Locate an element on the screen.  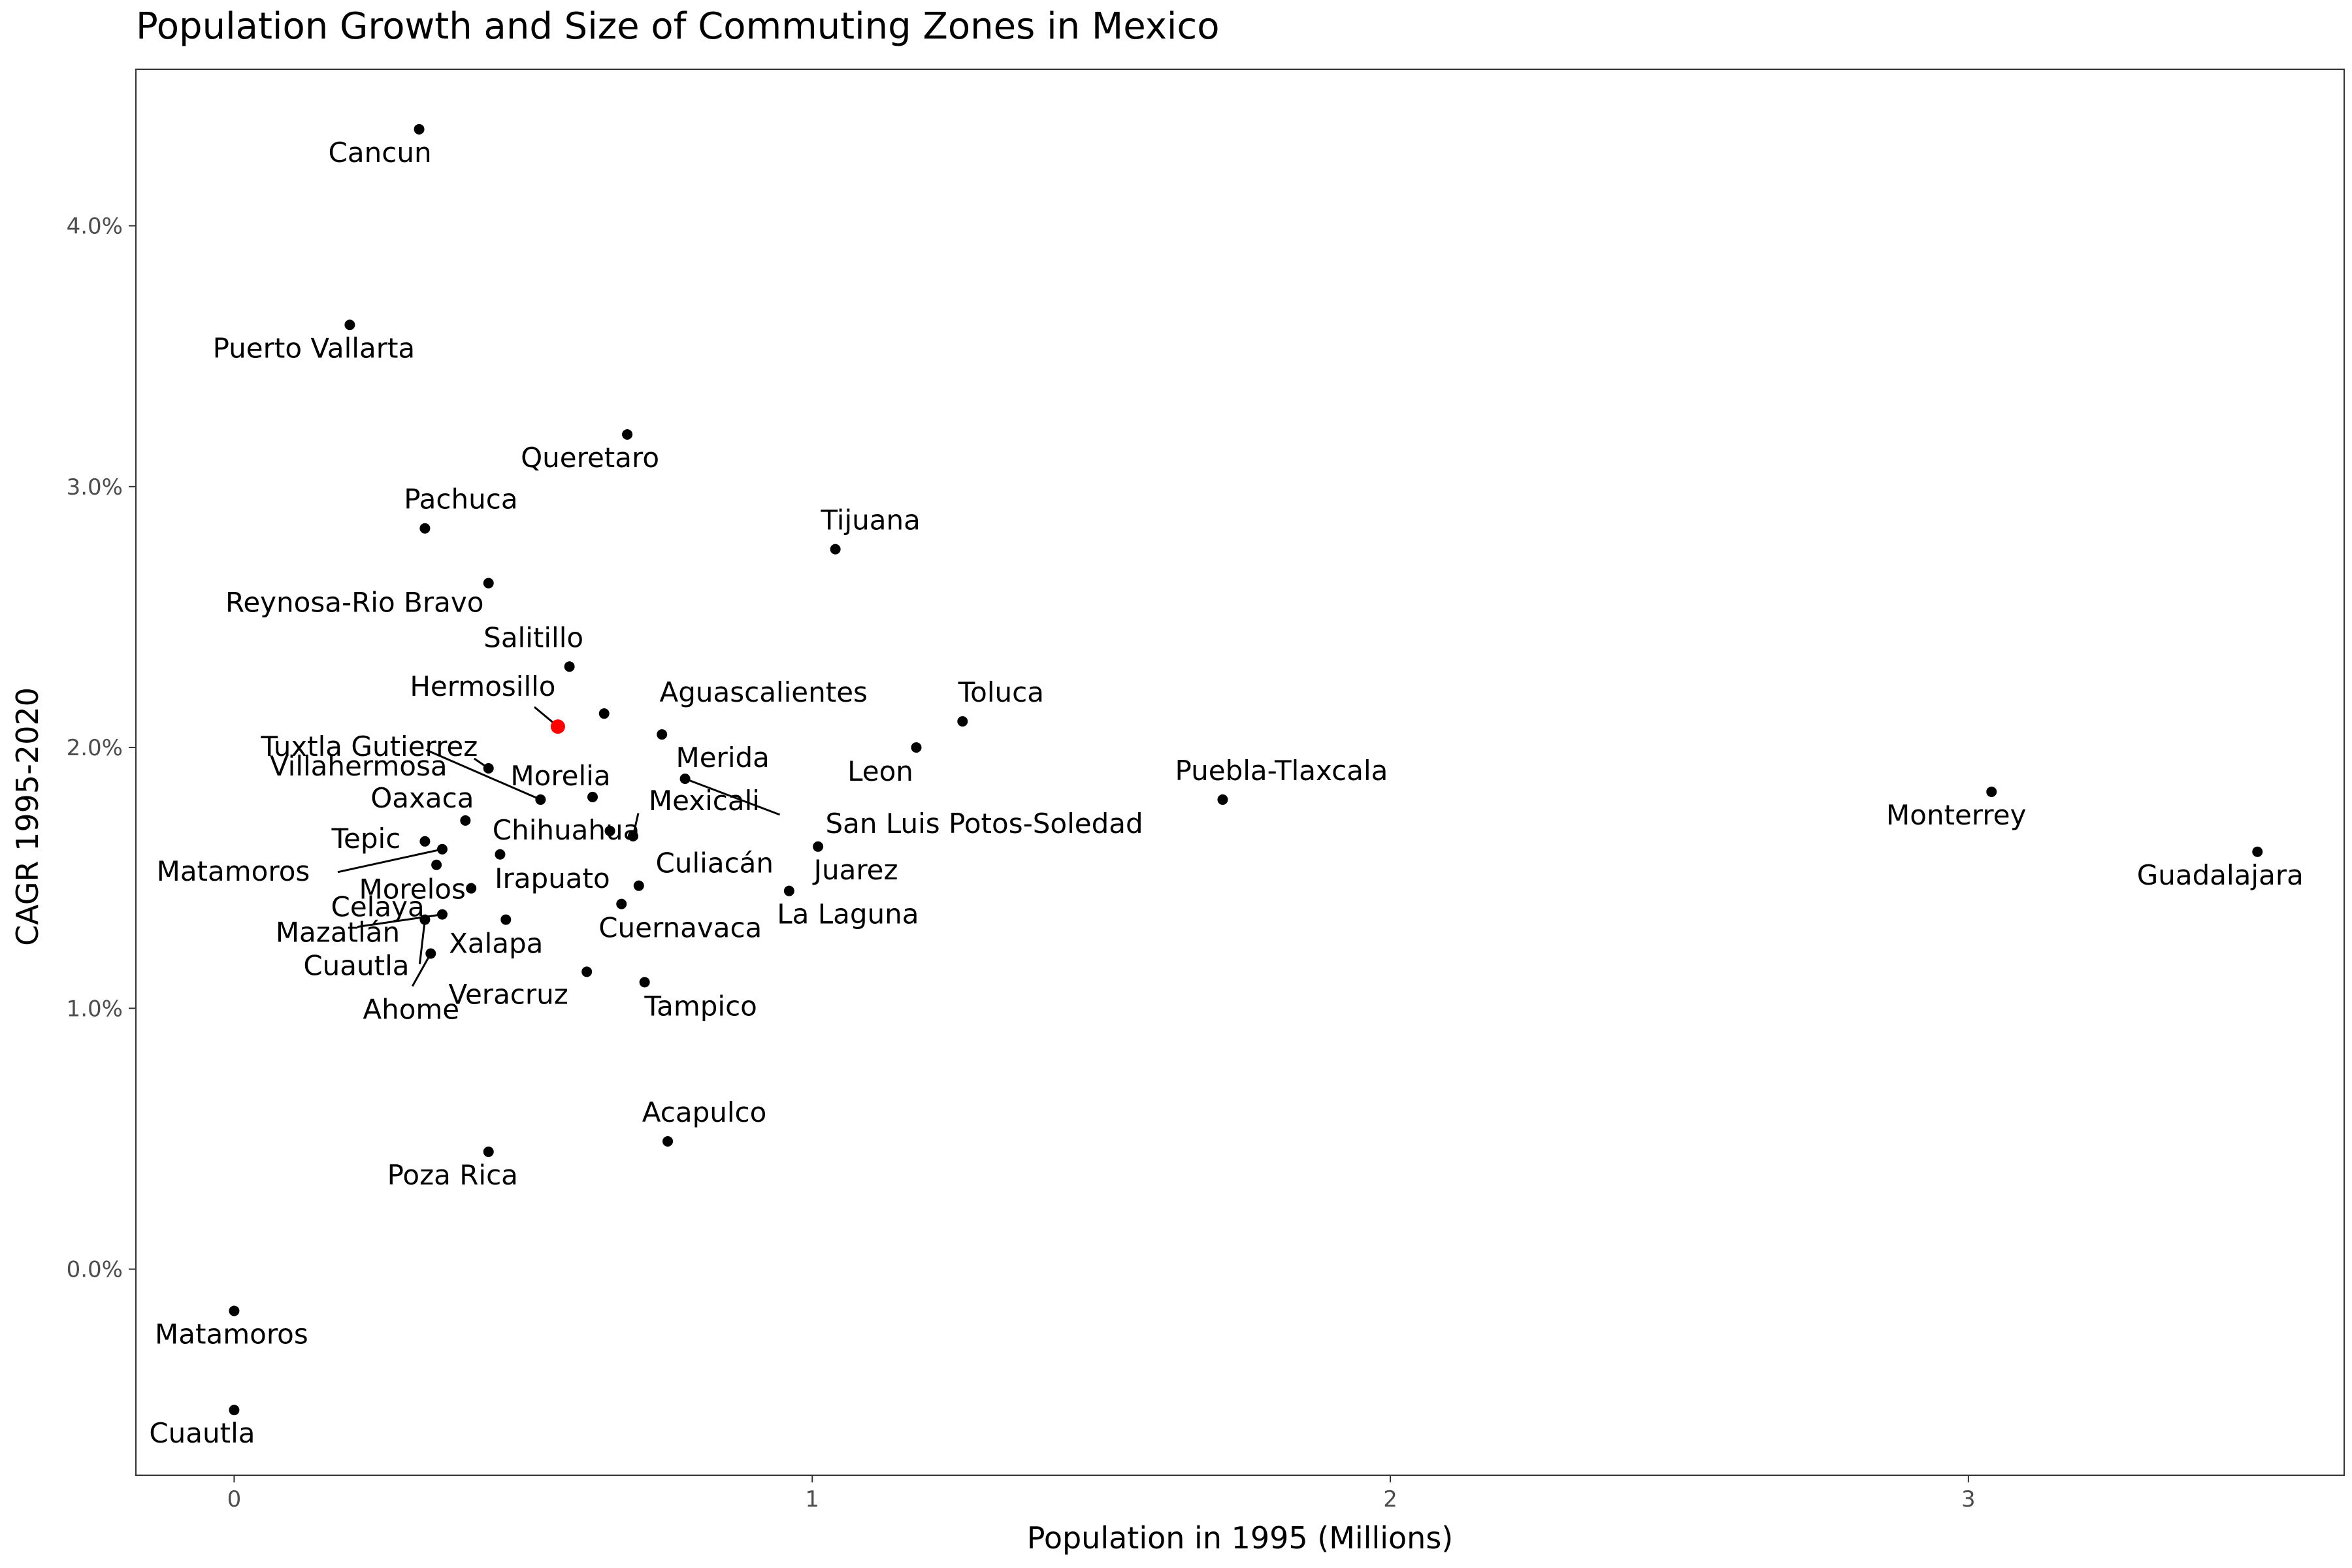
point-label: Reynosa-Rio Bravo is located at coordinates (354, 603).